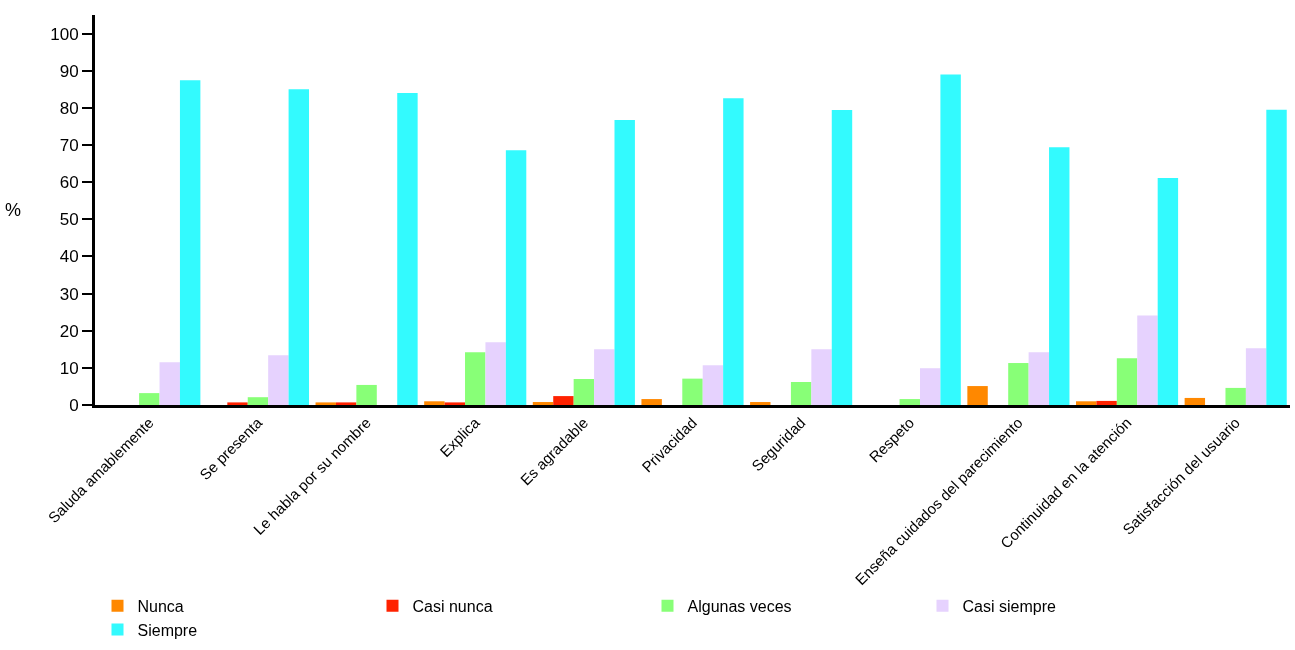 The height and width of the screenshot is (650, 1295). I want to click on y-tick-label: 10, so click(69, 368).